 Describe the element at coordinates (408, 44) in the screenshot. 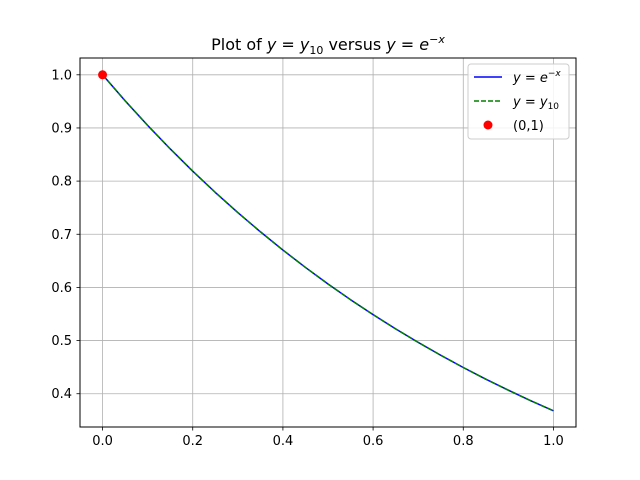

I see `title-eq2: =` at that location.